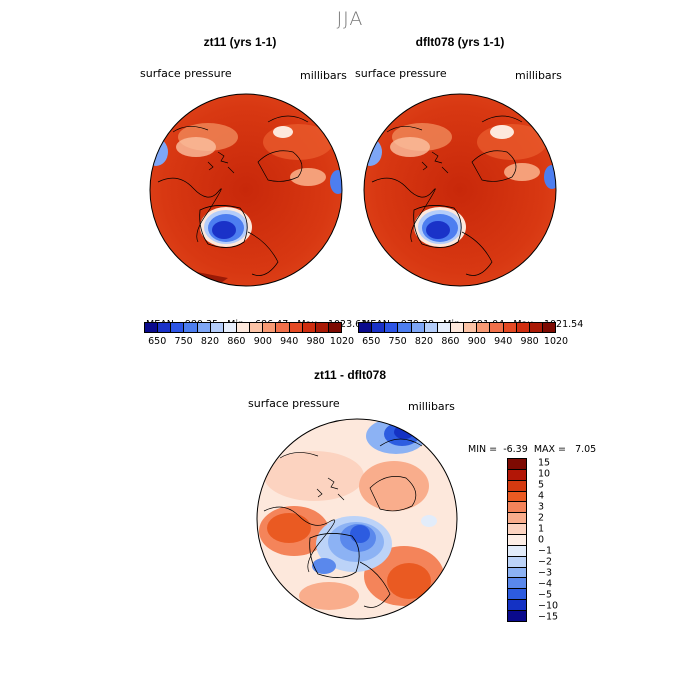 The image size is (700, 700). What do you see at coordinates (545, 562) in the screenshot?
I see `colorbar-tick-label: −2` at bounding box center [545, 562].